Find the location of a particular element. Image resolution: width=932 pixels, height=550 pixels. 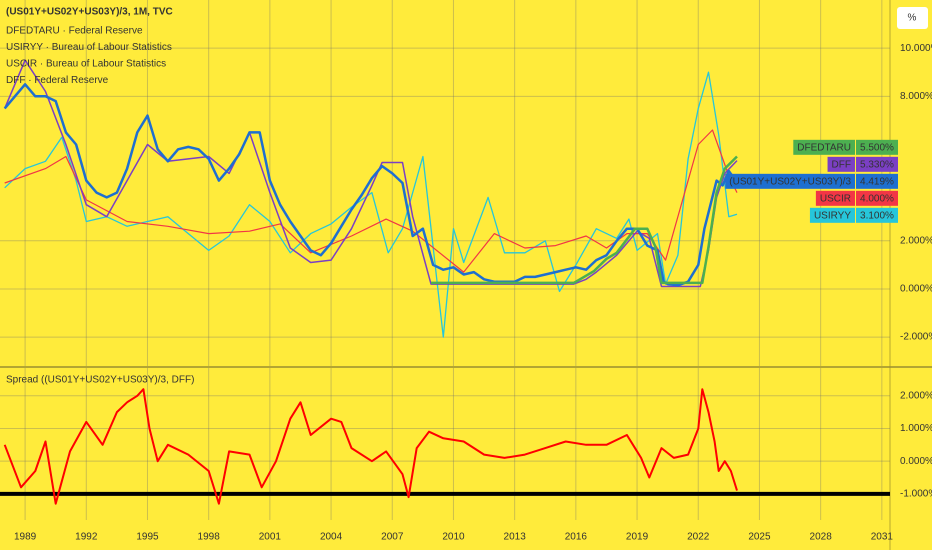

value-tag-label: 5.330% is located at coordinates (877, 164).